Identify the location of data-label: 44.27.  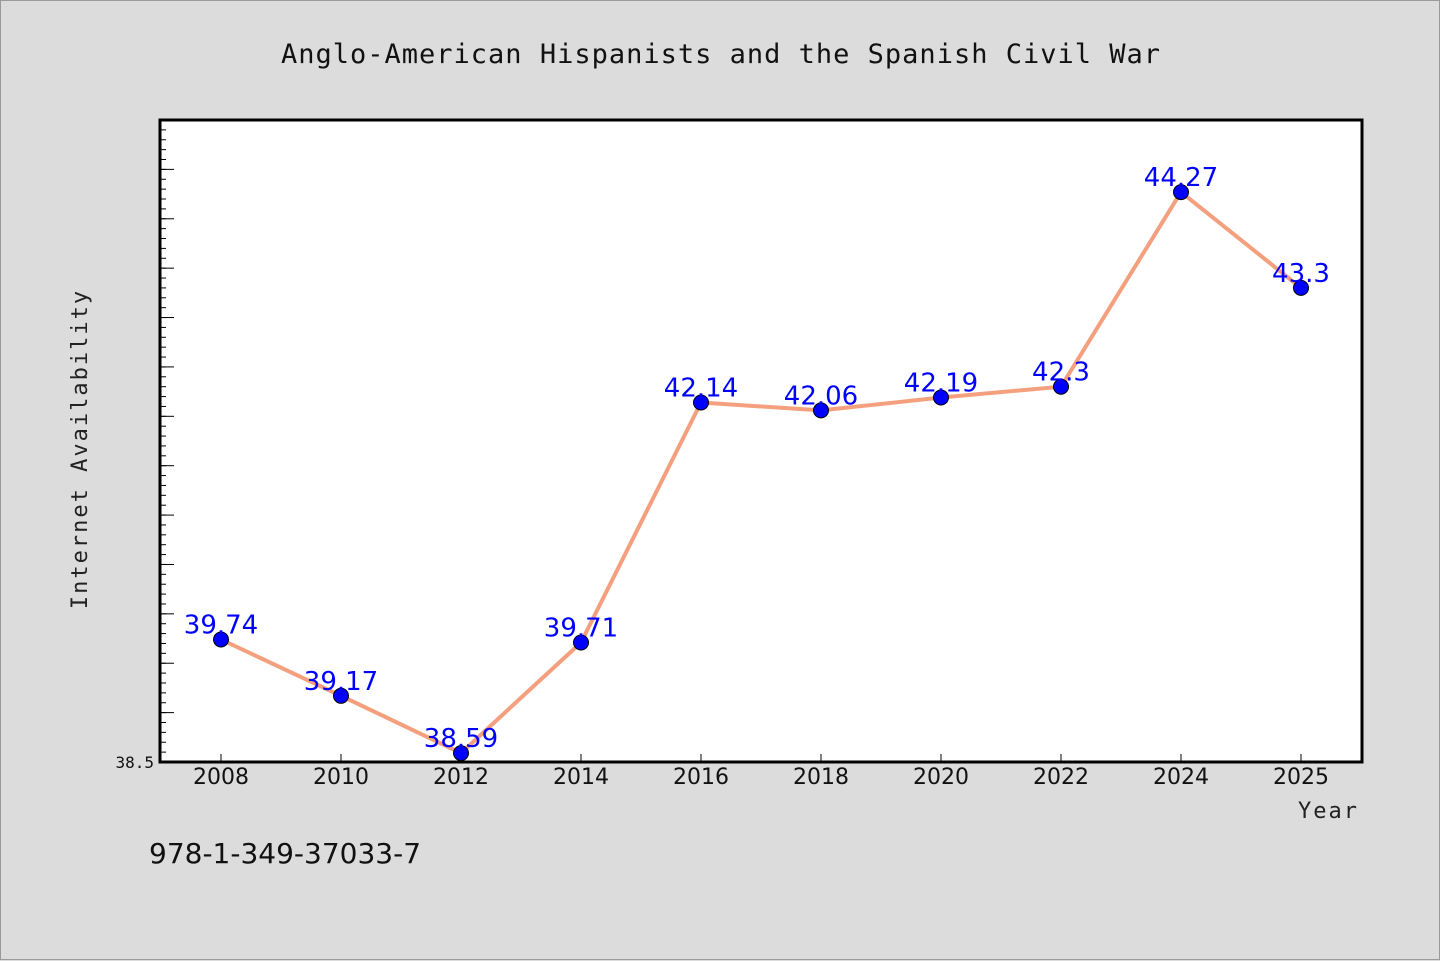
(1181, 178).